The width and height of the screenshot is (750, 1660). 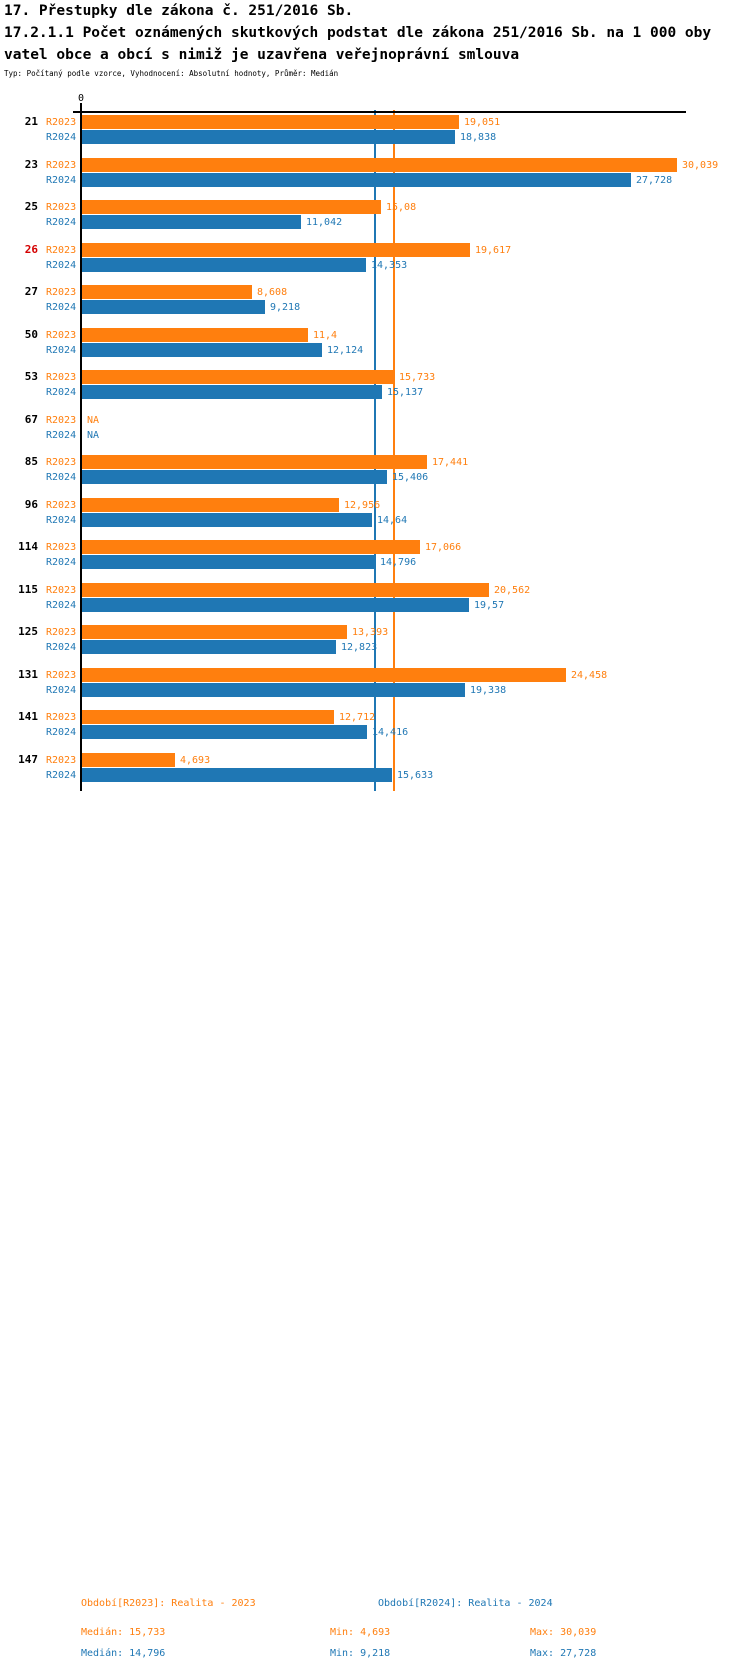 I want to click on median-line-r2023, so click(x=394, y=450).